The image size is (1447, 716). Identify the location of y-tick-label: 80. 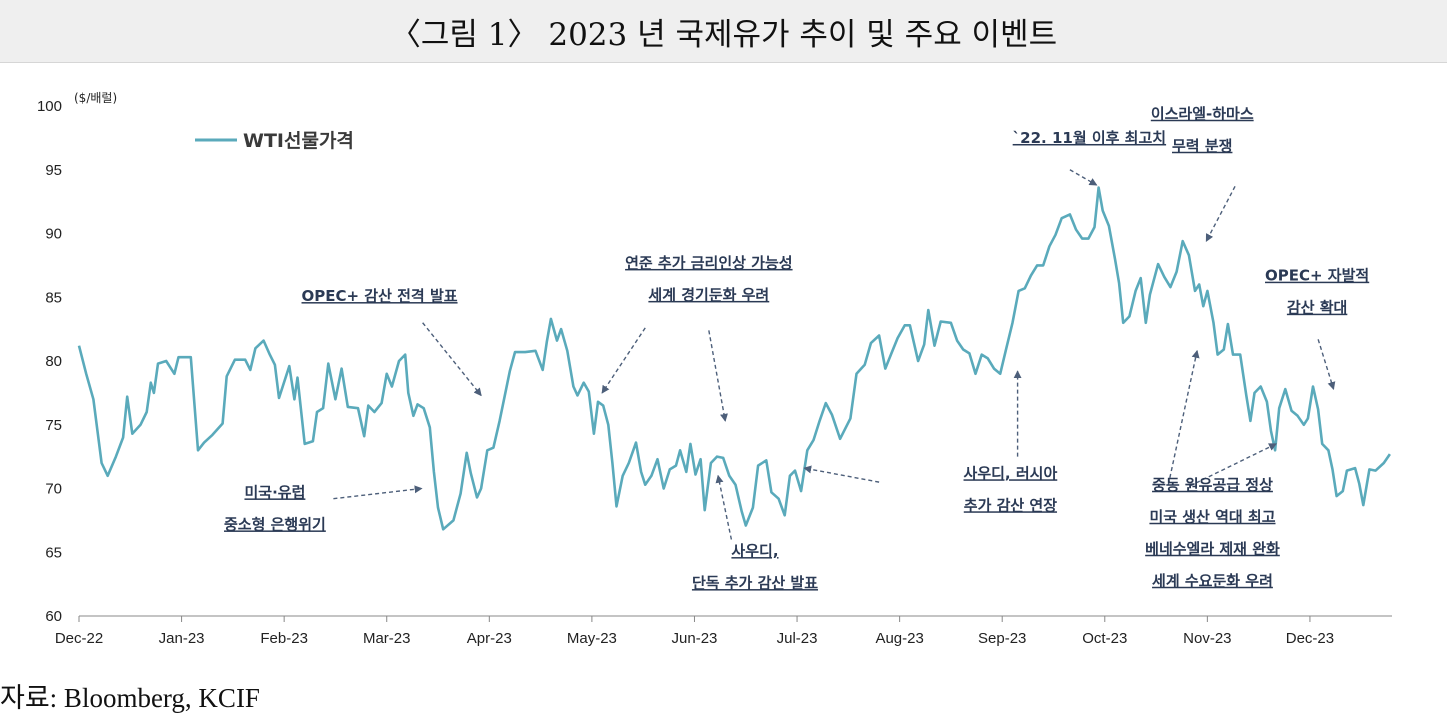
(53, 361).